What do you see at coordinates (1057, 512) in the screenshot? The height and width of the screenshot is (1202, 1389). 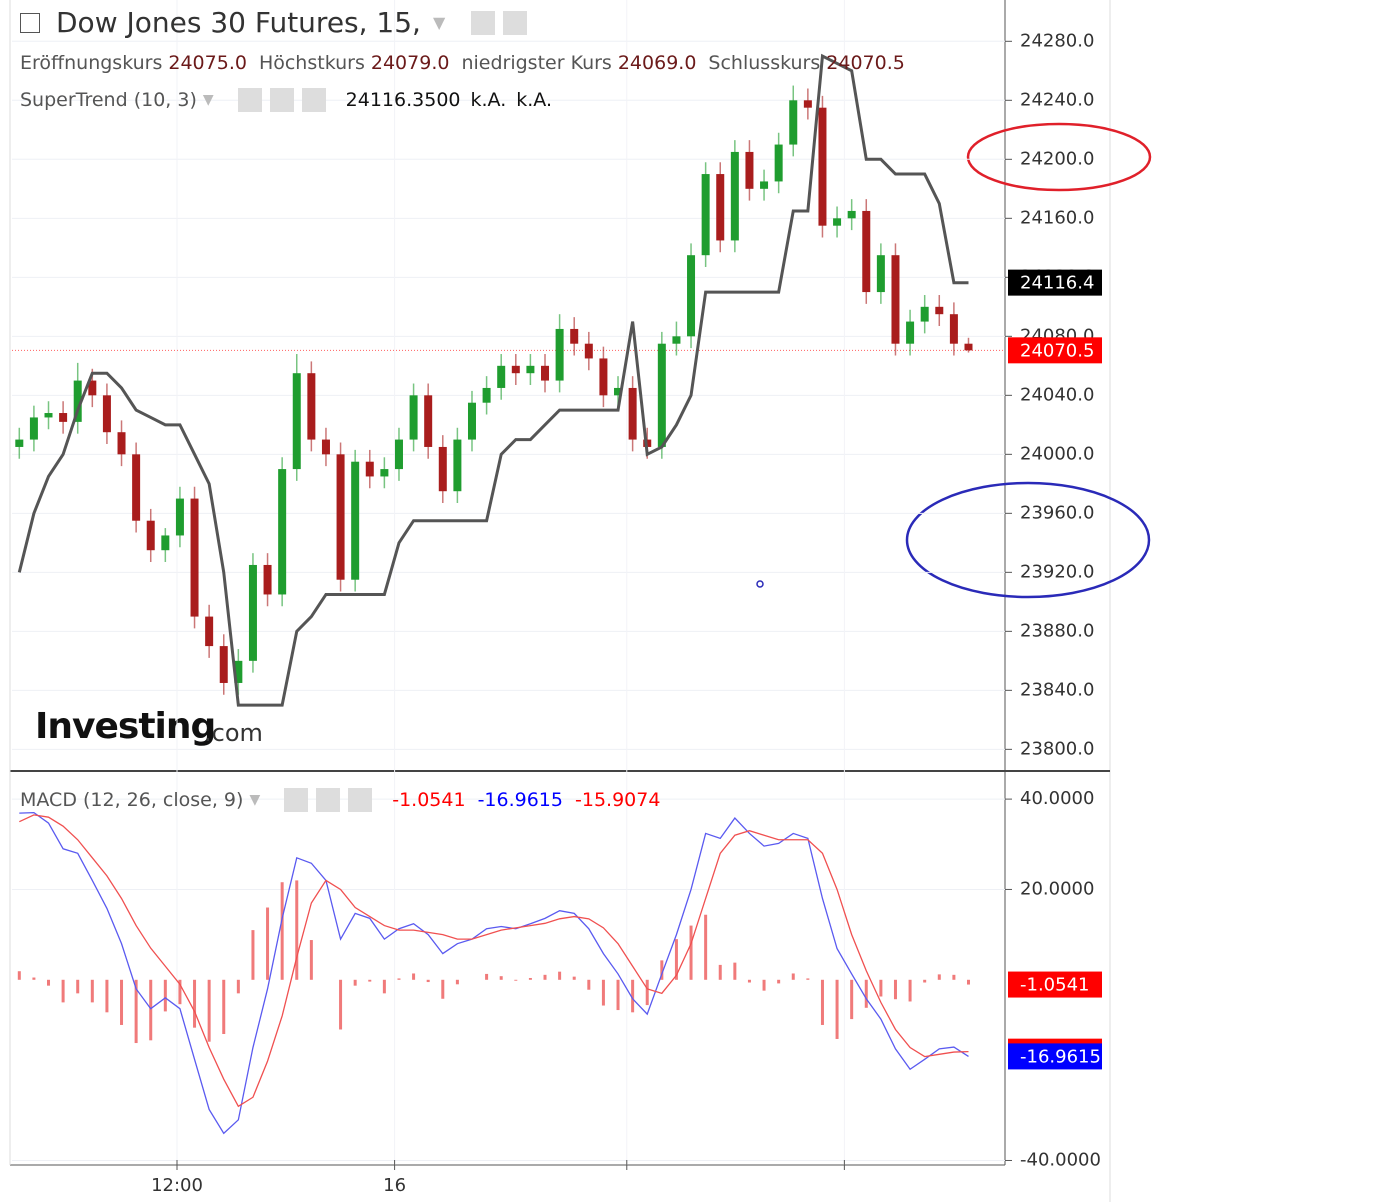 I see `y-tick-label: 23960.0` at bounding box center [1057, 512].